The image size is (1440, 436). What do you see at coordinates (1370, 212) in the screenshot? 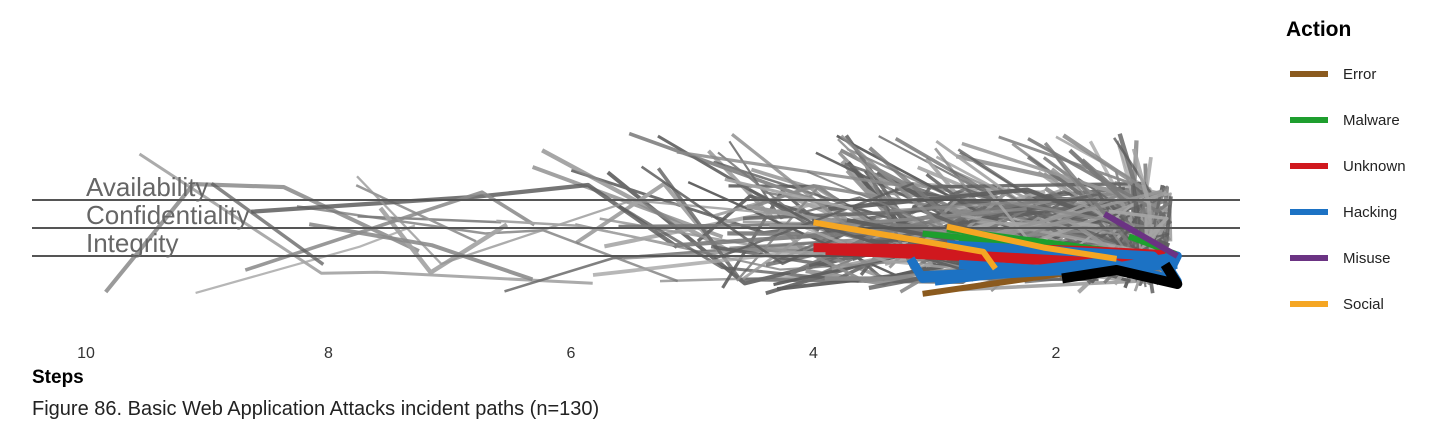
I see `legend-label-hacking: Hacking` at bounding box center [1370, 212].